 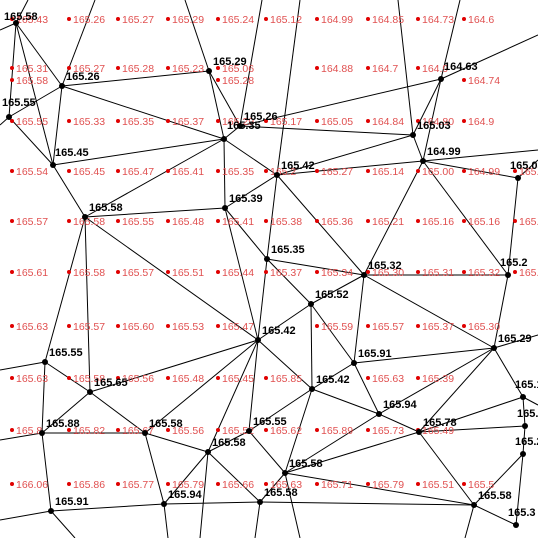 I want to click on grid-point-label: 165.58, so click(x=89, y=222).